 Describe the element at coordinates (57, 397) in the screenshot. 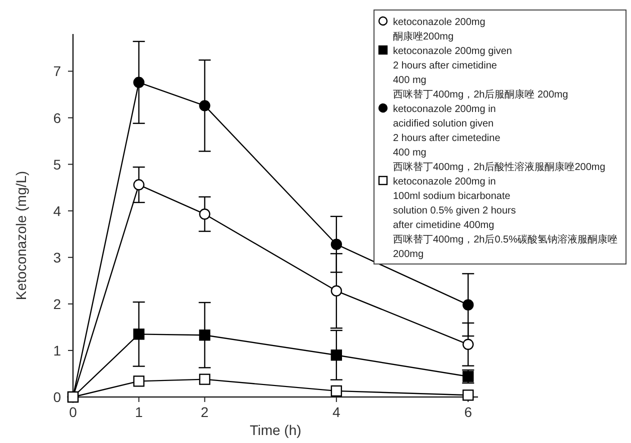

I see `y-tick-label: 0` at that location.